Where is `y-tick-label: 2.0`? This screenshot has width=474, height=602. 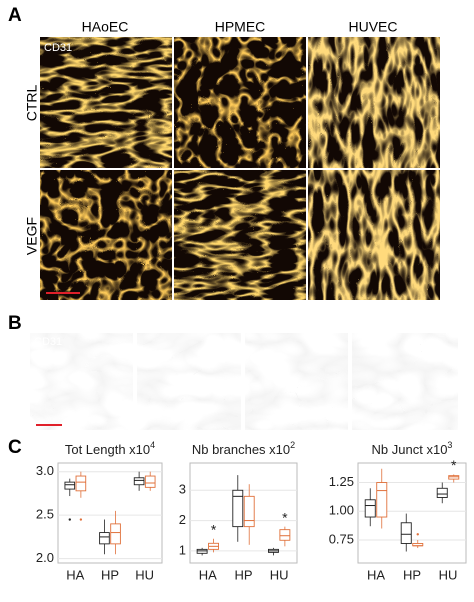 y-tick-label: 2.0 is located at coordinates (45, 557).